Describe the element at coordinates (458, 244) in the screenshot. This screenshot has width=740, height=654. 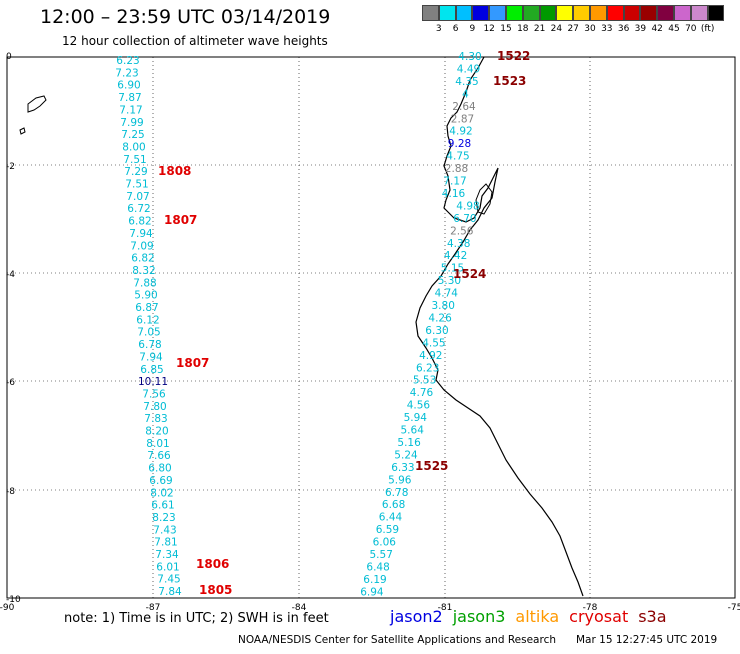
I see `wave-height-value: 4.38` at that location.